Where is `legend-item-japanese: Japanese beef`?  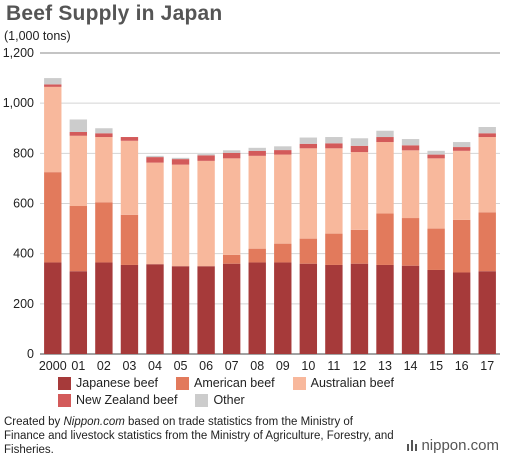 legend-item-japanese: Japanese beef is located at coordinates (108, 383).